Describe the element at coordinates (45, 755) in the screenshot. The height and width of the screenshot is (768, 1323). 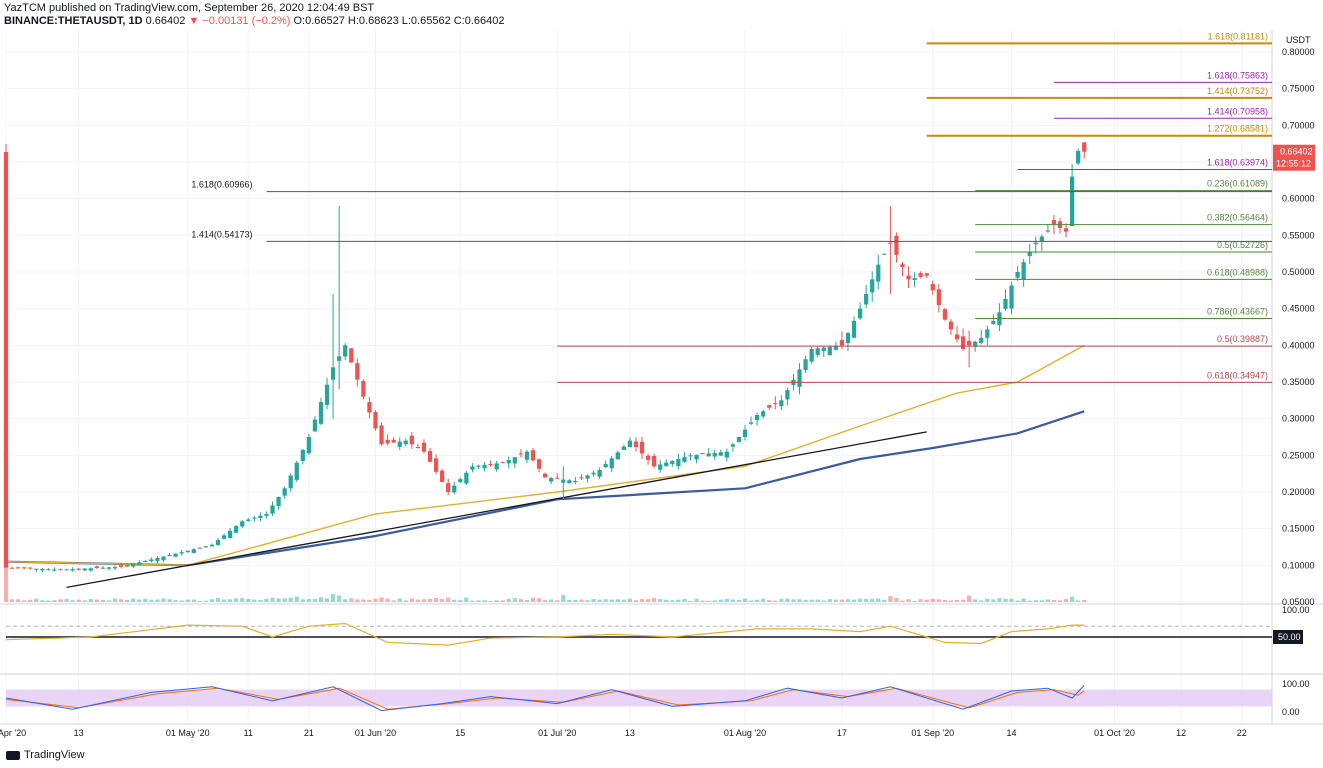
I see `tradingview-logo: TradingView` at that location.